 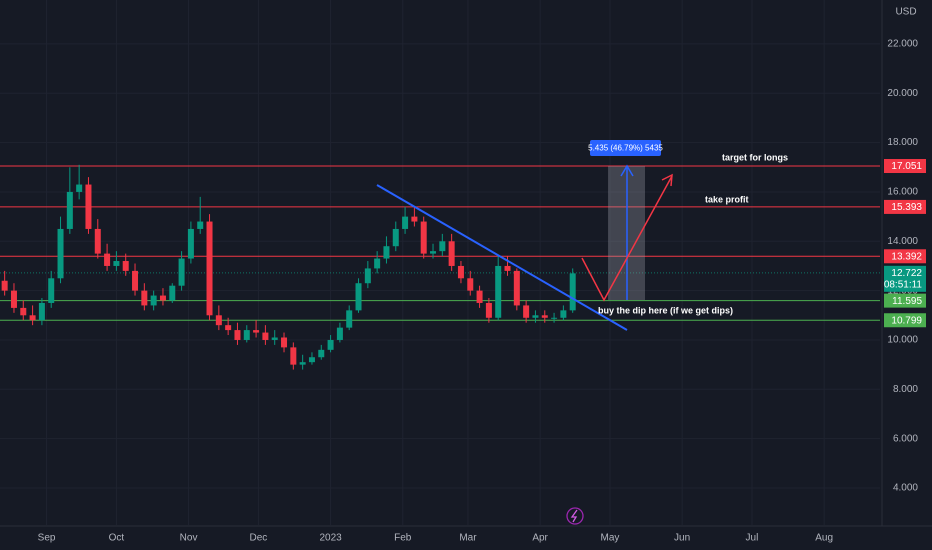 I want to click on x-tick-label: Aug, so click(x=824, y=538).